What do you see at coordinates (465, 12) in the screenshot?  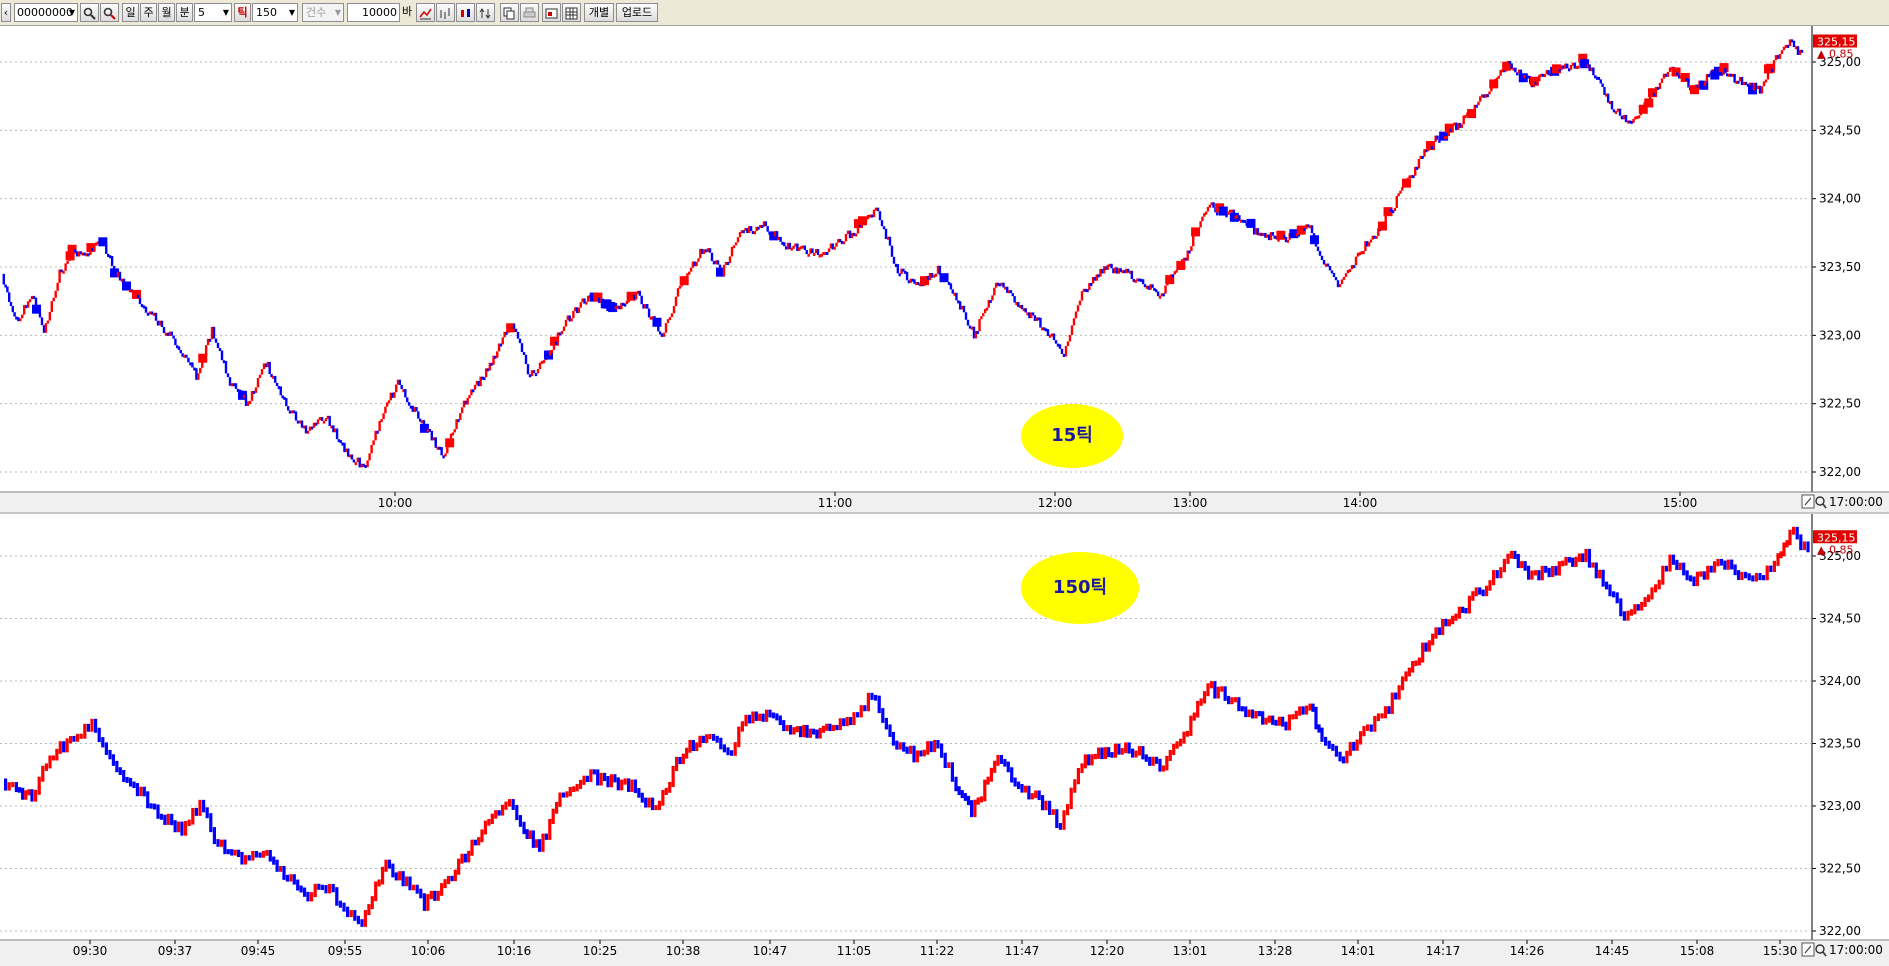 I see `candle-chart-button` at bounding box center [465, 12].